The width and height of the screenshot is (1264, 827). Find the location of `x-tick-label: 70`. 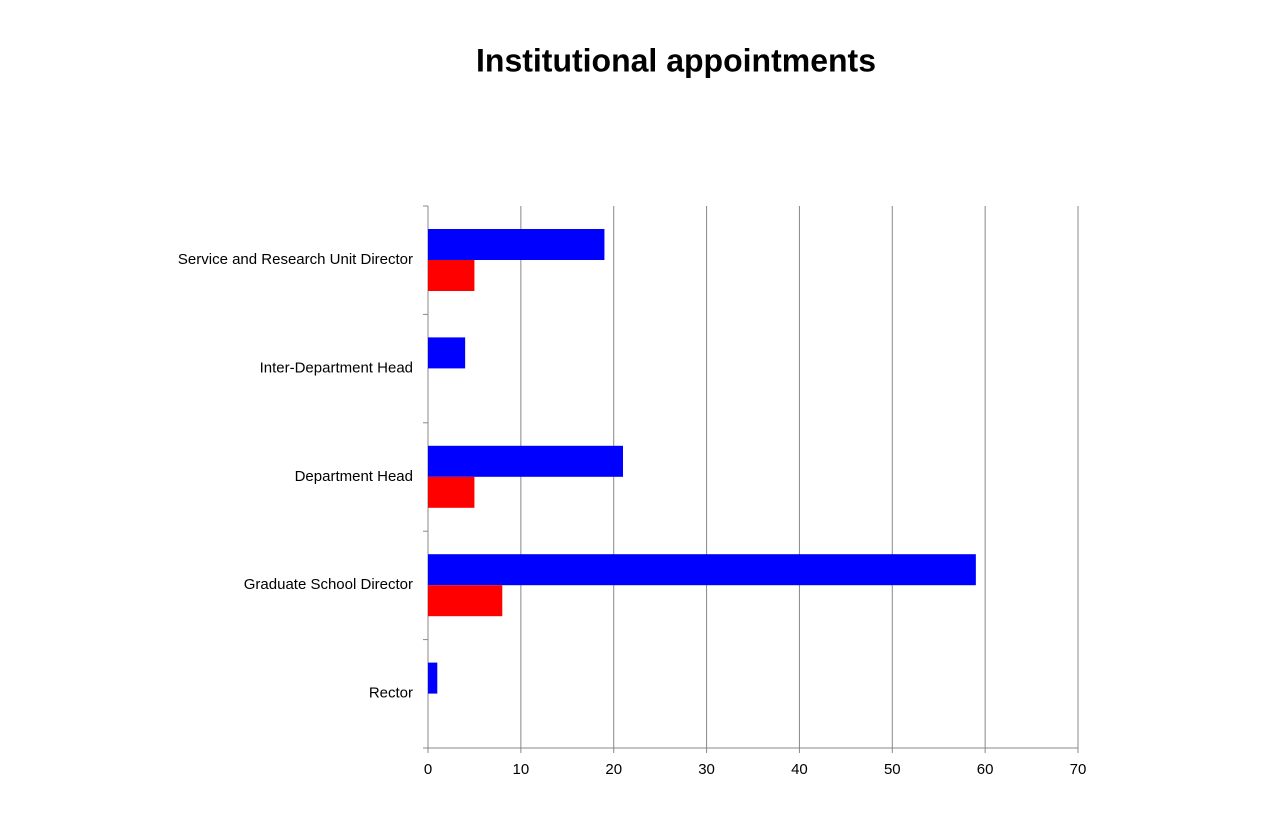

x-tick-label: 70 is located at coordinates (1078, 769).